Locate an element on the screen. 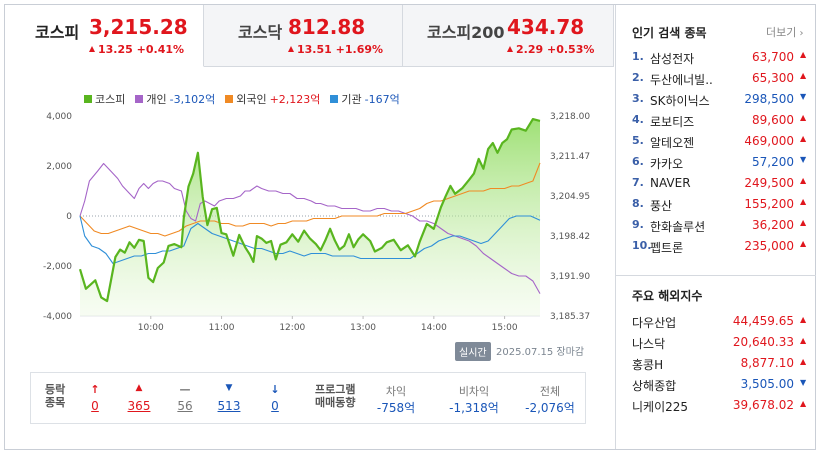 This screenshot has width=820, height=452. rank: 9. is located at coordinates (638, 224).